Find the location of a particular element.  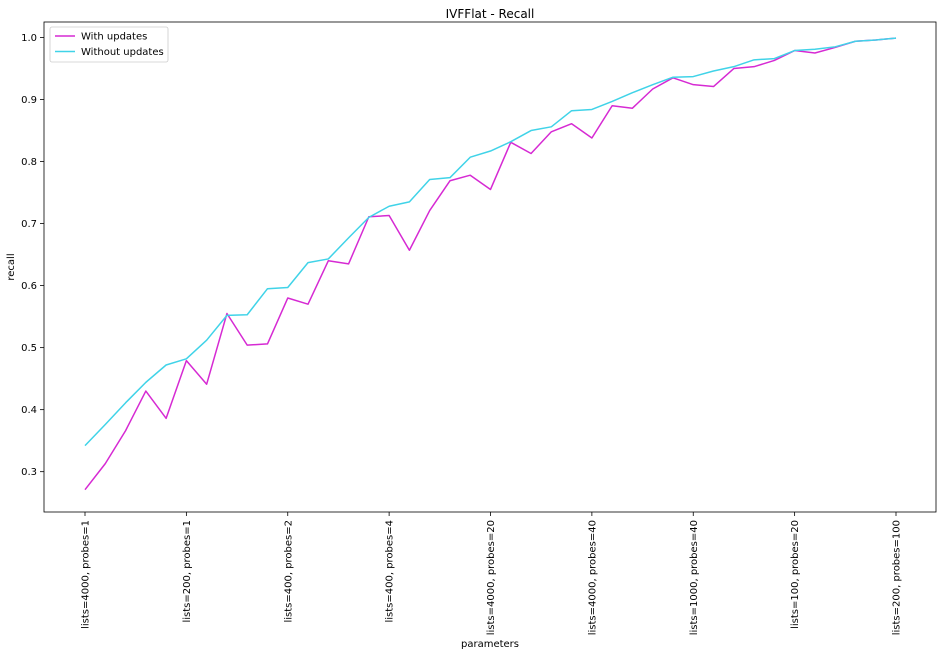

x-tick-label: lists=200, probes=1 is located at coordinates (187, 571).